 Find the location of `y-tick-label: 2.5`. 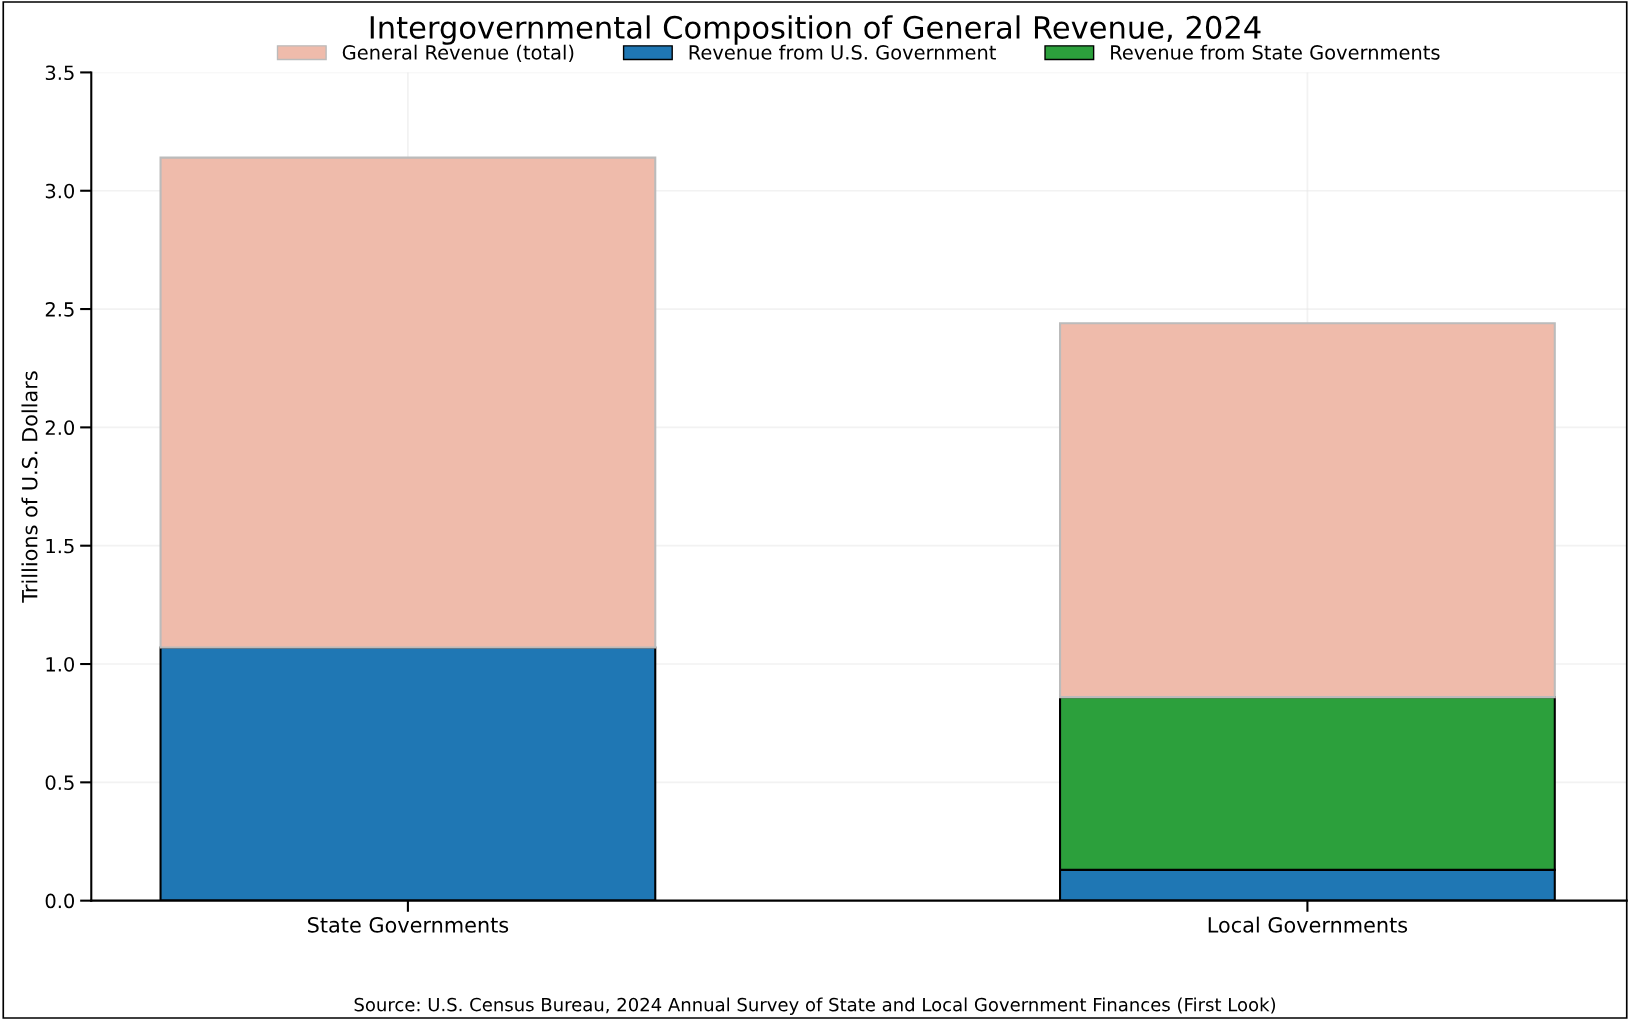

y-tick-label: 2.5 is located at coordinates (59, 309).